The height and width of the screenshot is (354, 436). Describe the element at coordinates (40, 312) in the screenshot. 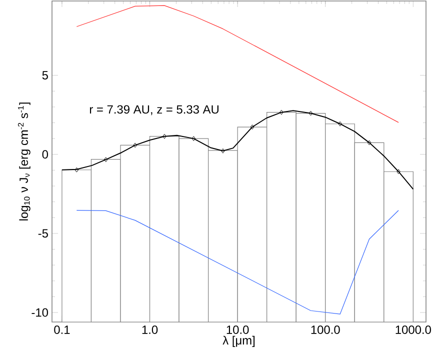

I see `y-tick-label: -10` at that location.